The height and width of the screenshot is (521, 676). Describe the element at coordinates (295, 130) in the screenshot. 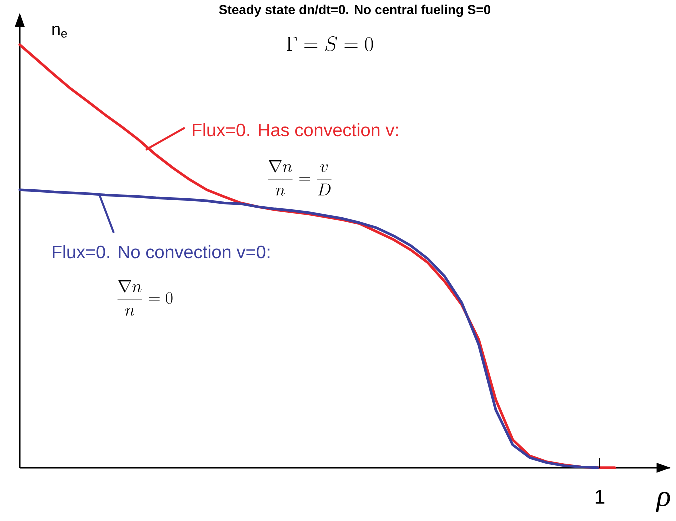

I see `annotation: Flux=0. Has convection v:` at that location.